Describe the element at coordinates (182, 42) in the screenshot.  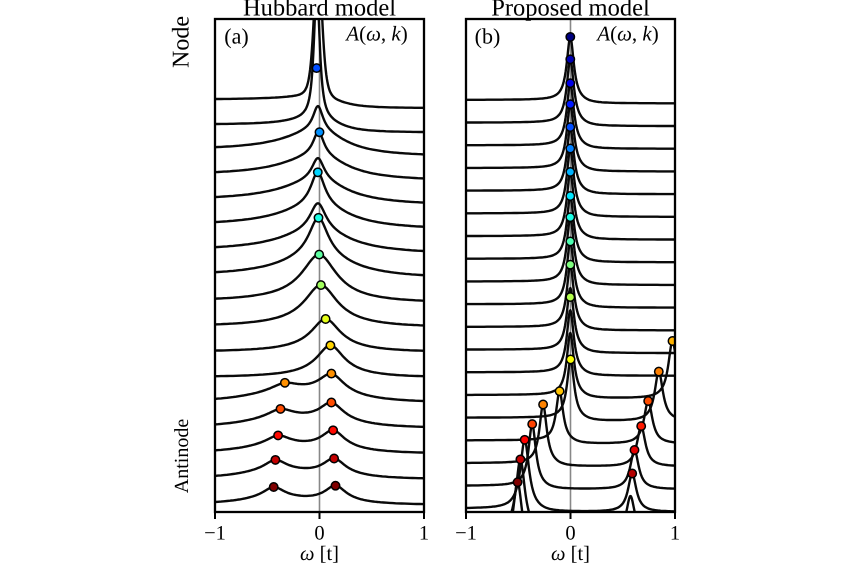
I see `svg-text: Node` at that location.